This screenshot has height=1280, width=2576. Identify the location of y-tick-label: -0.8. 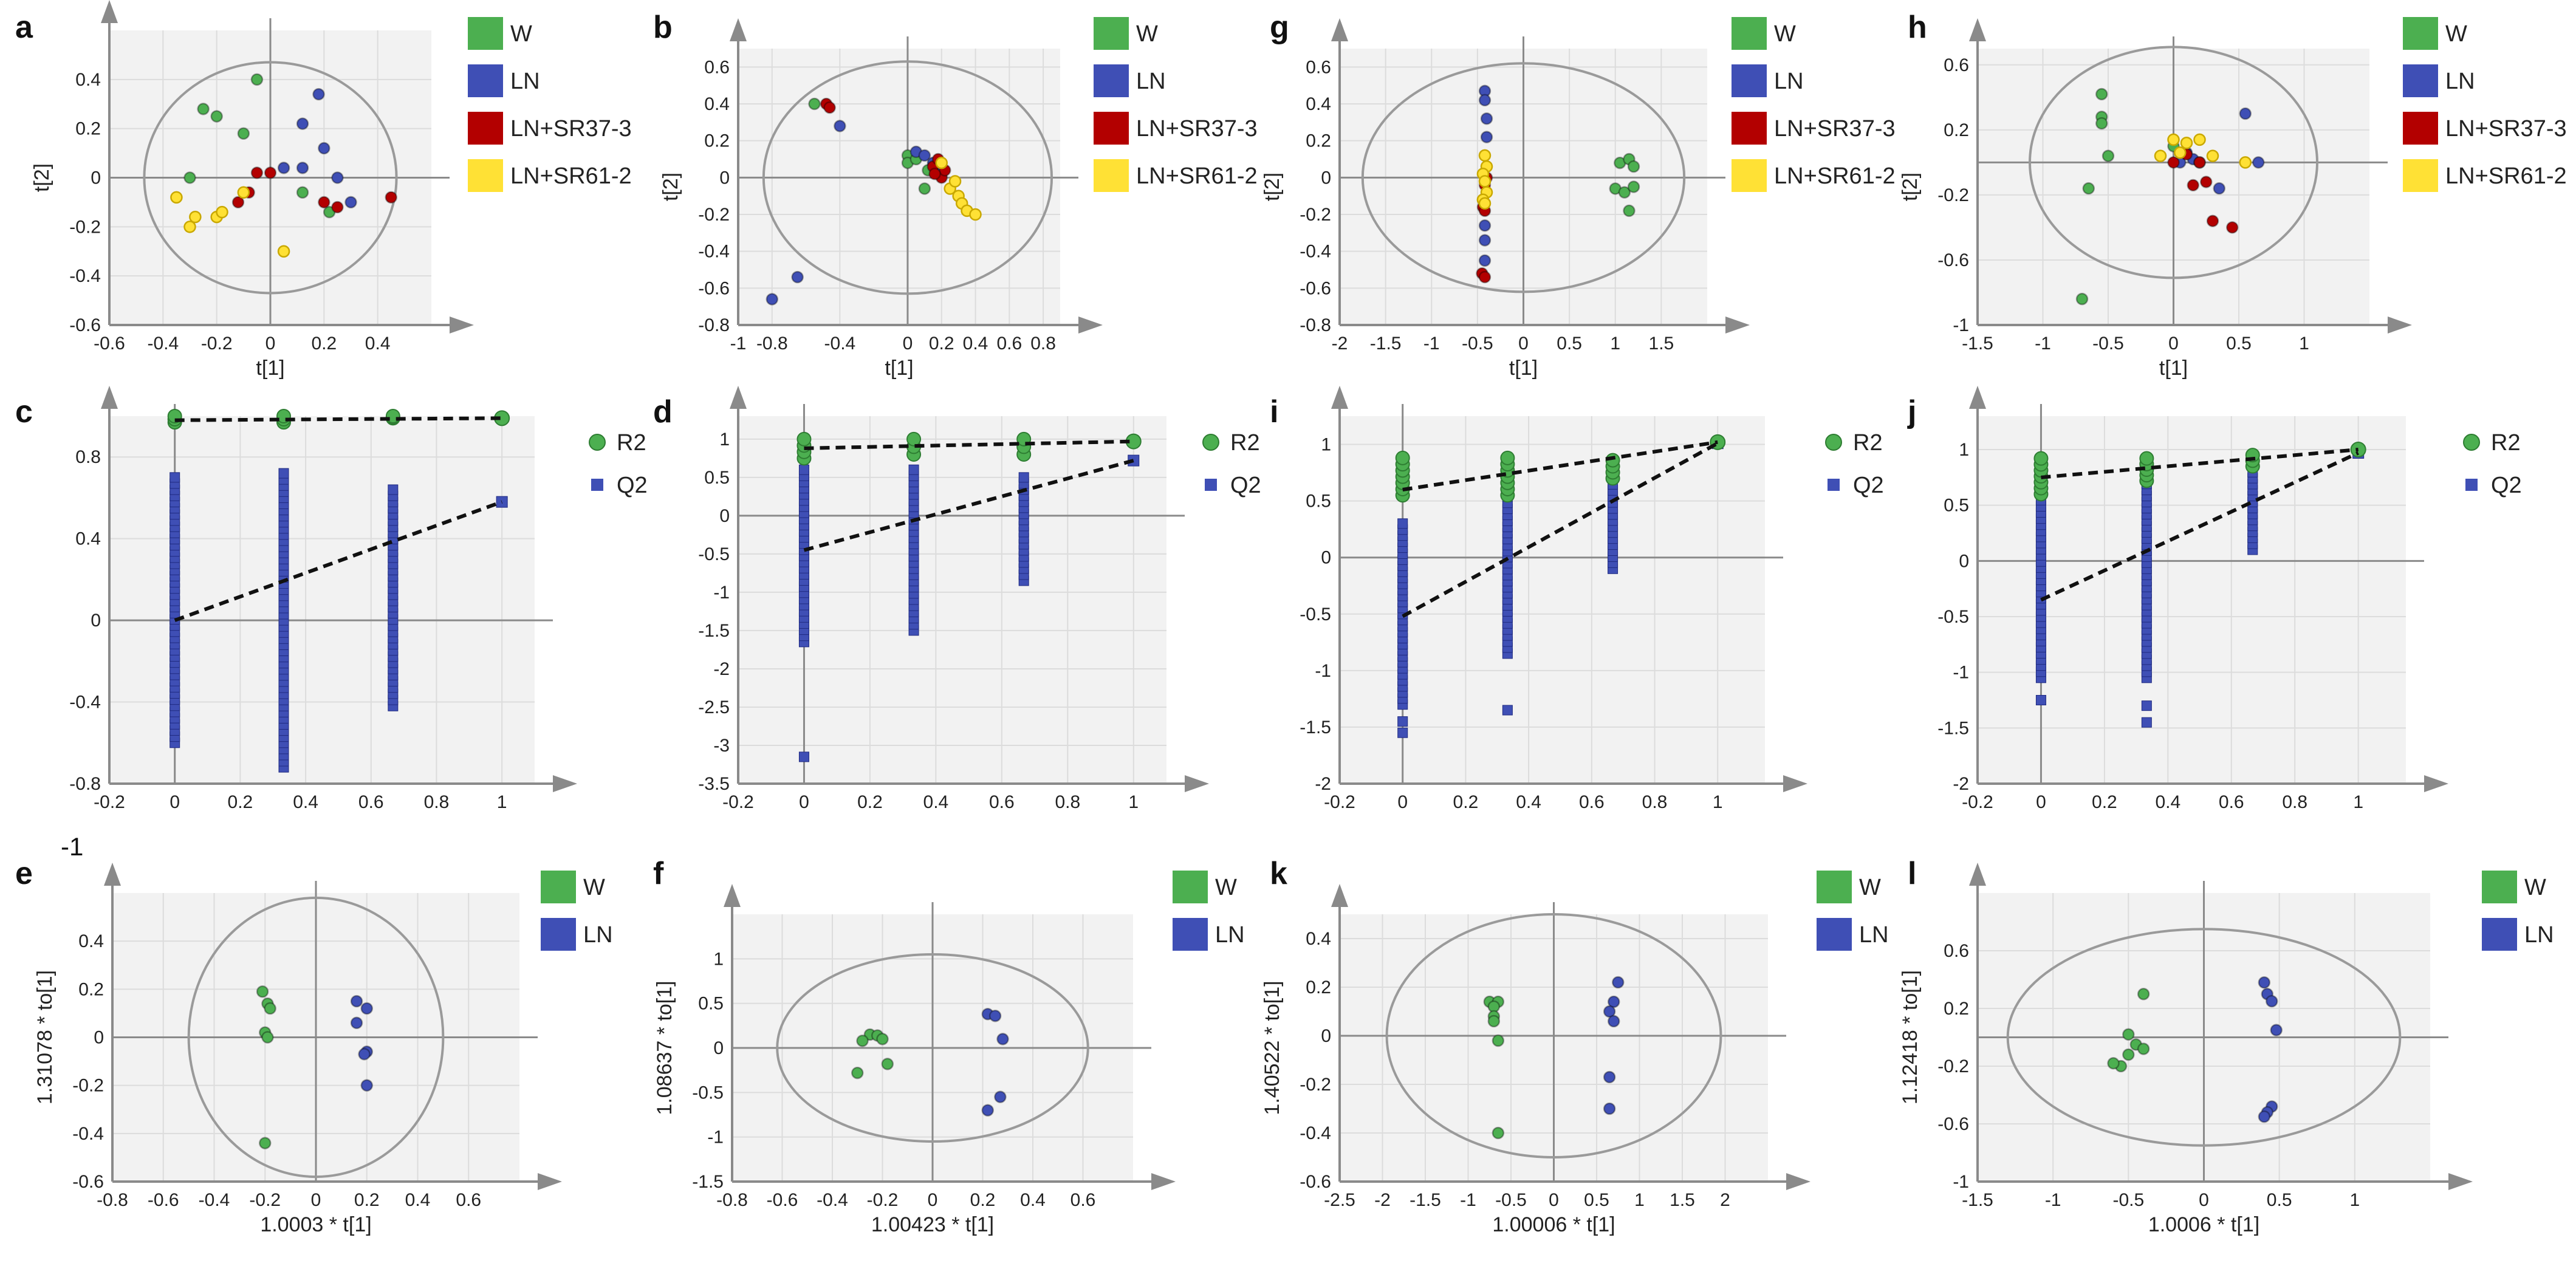
(1315, 325).